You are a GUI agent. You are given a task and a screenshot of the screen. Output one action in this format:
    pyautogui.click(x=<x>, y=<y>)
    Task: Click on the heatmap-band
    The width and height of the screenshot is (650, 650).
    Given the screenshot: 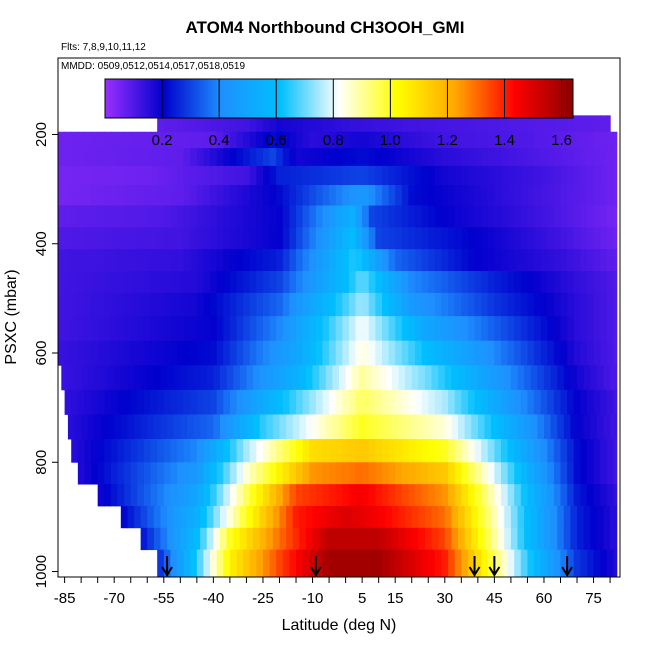 What is the action you would take?
    pyautogui.click(x=338, y=304)
    